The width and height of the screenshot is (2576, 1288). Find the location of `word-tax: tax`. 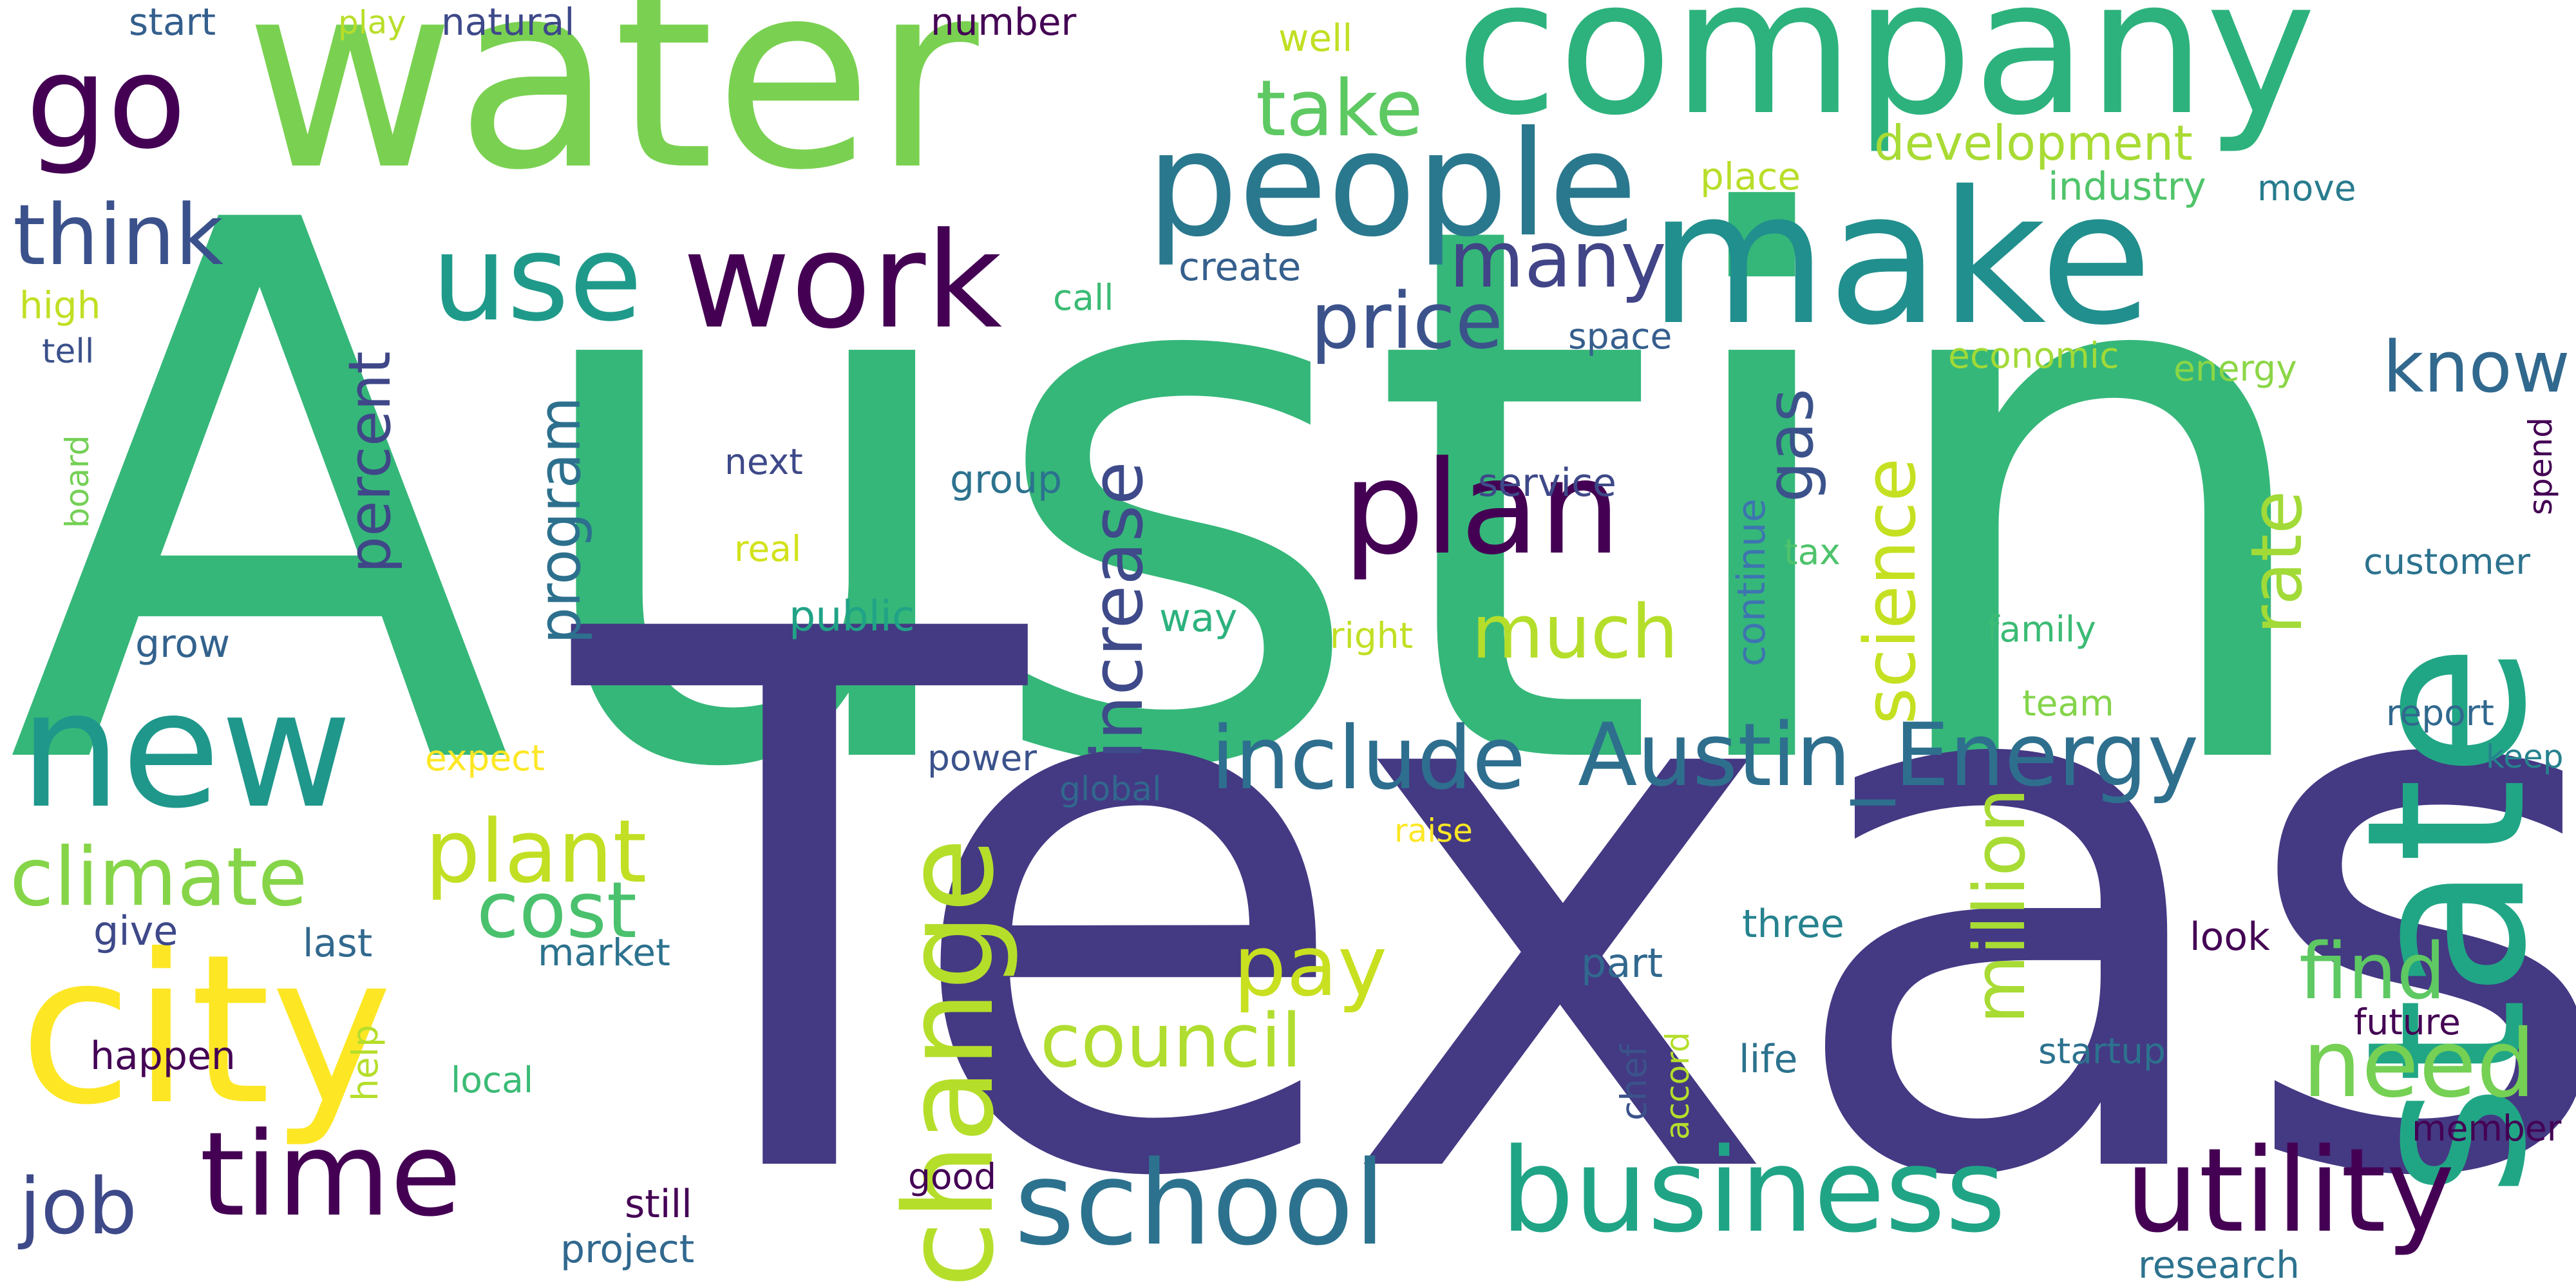

word-tax: tax is located at coordinates (1812, 552).